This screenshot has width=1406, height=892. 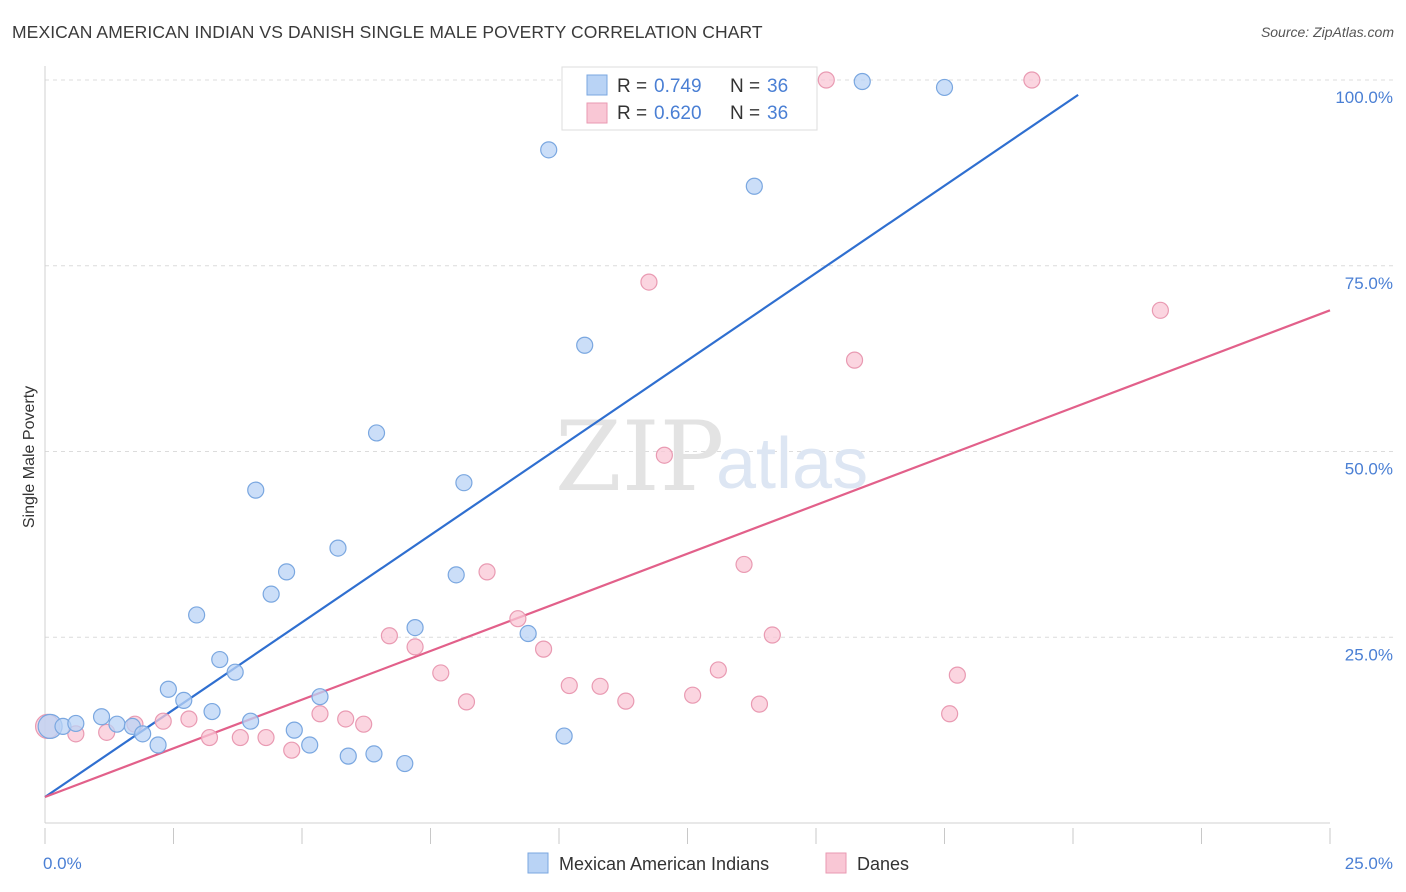 What do you see at coordinates (1364, 376) in the screenshot?
I see `y-tick-labels: 25.0% 50.0% 75.0% 100.0%` at bounding box center [1364, 376].